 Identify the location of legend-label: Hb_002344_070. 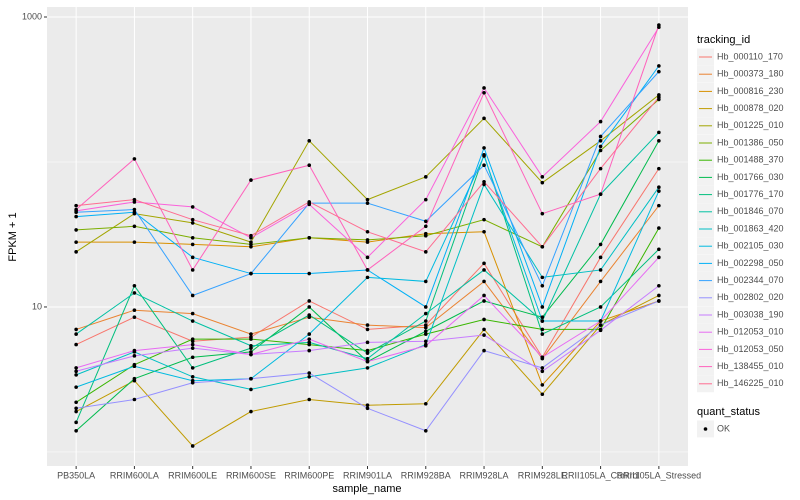
(750, 280).